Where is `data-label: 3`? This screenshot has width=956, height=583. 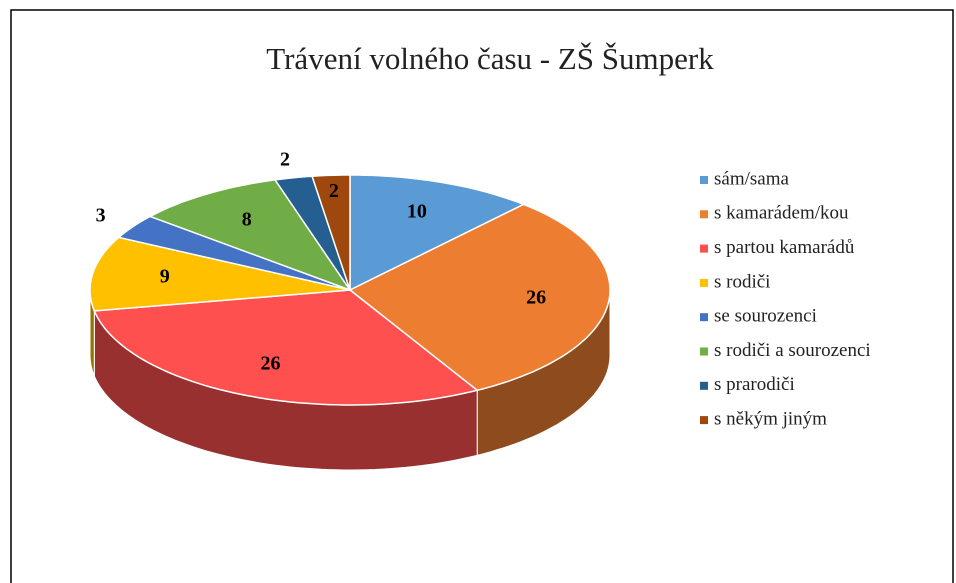 data-label: 3 is located at coordinates (101, 216).